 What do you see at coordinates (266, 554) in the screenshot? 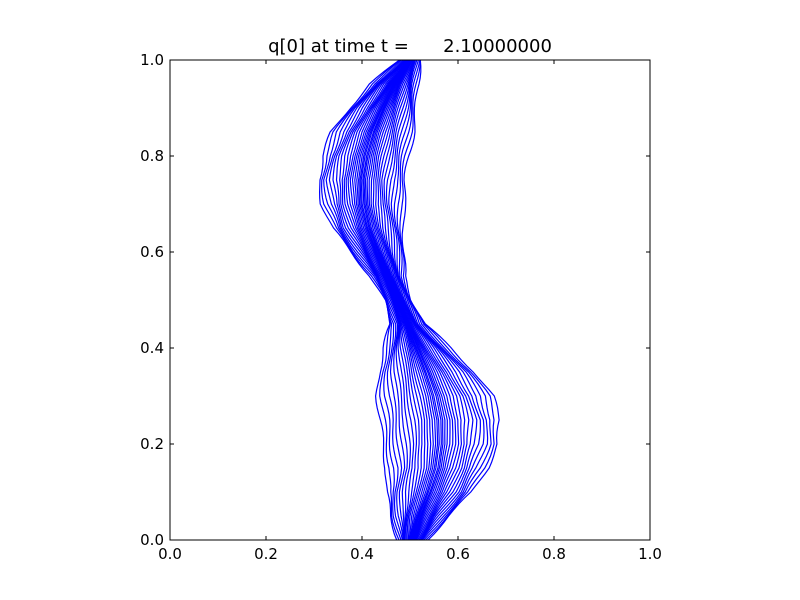
I see `x-tick-label: 0.2` at bounding box center [266, 554].